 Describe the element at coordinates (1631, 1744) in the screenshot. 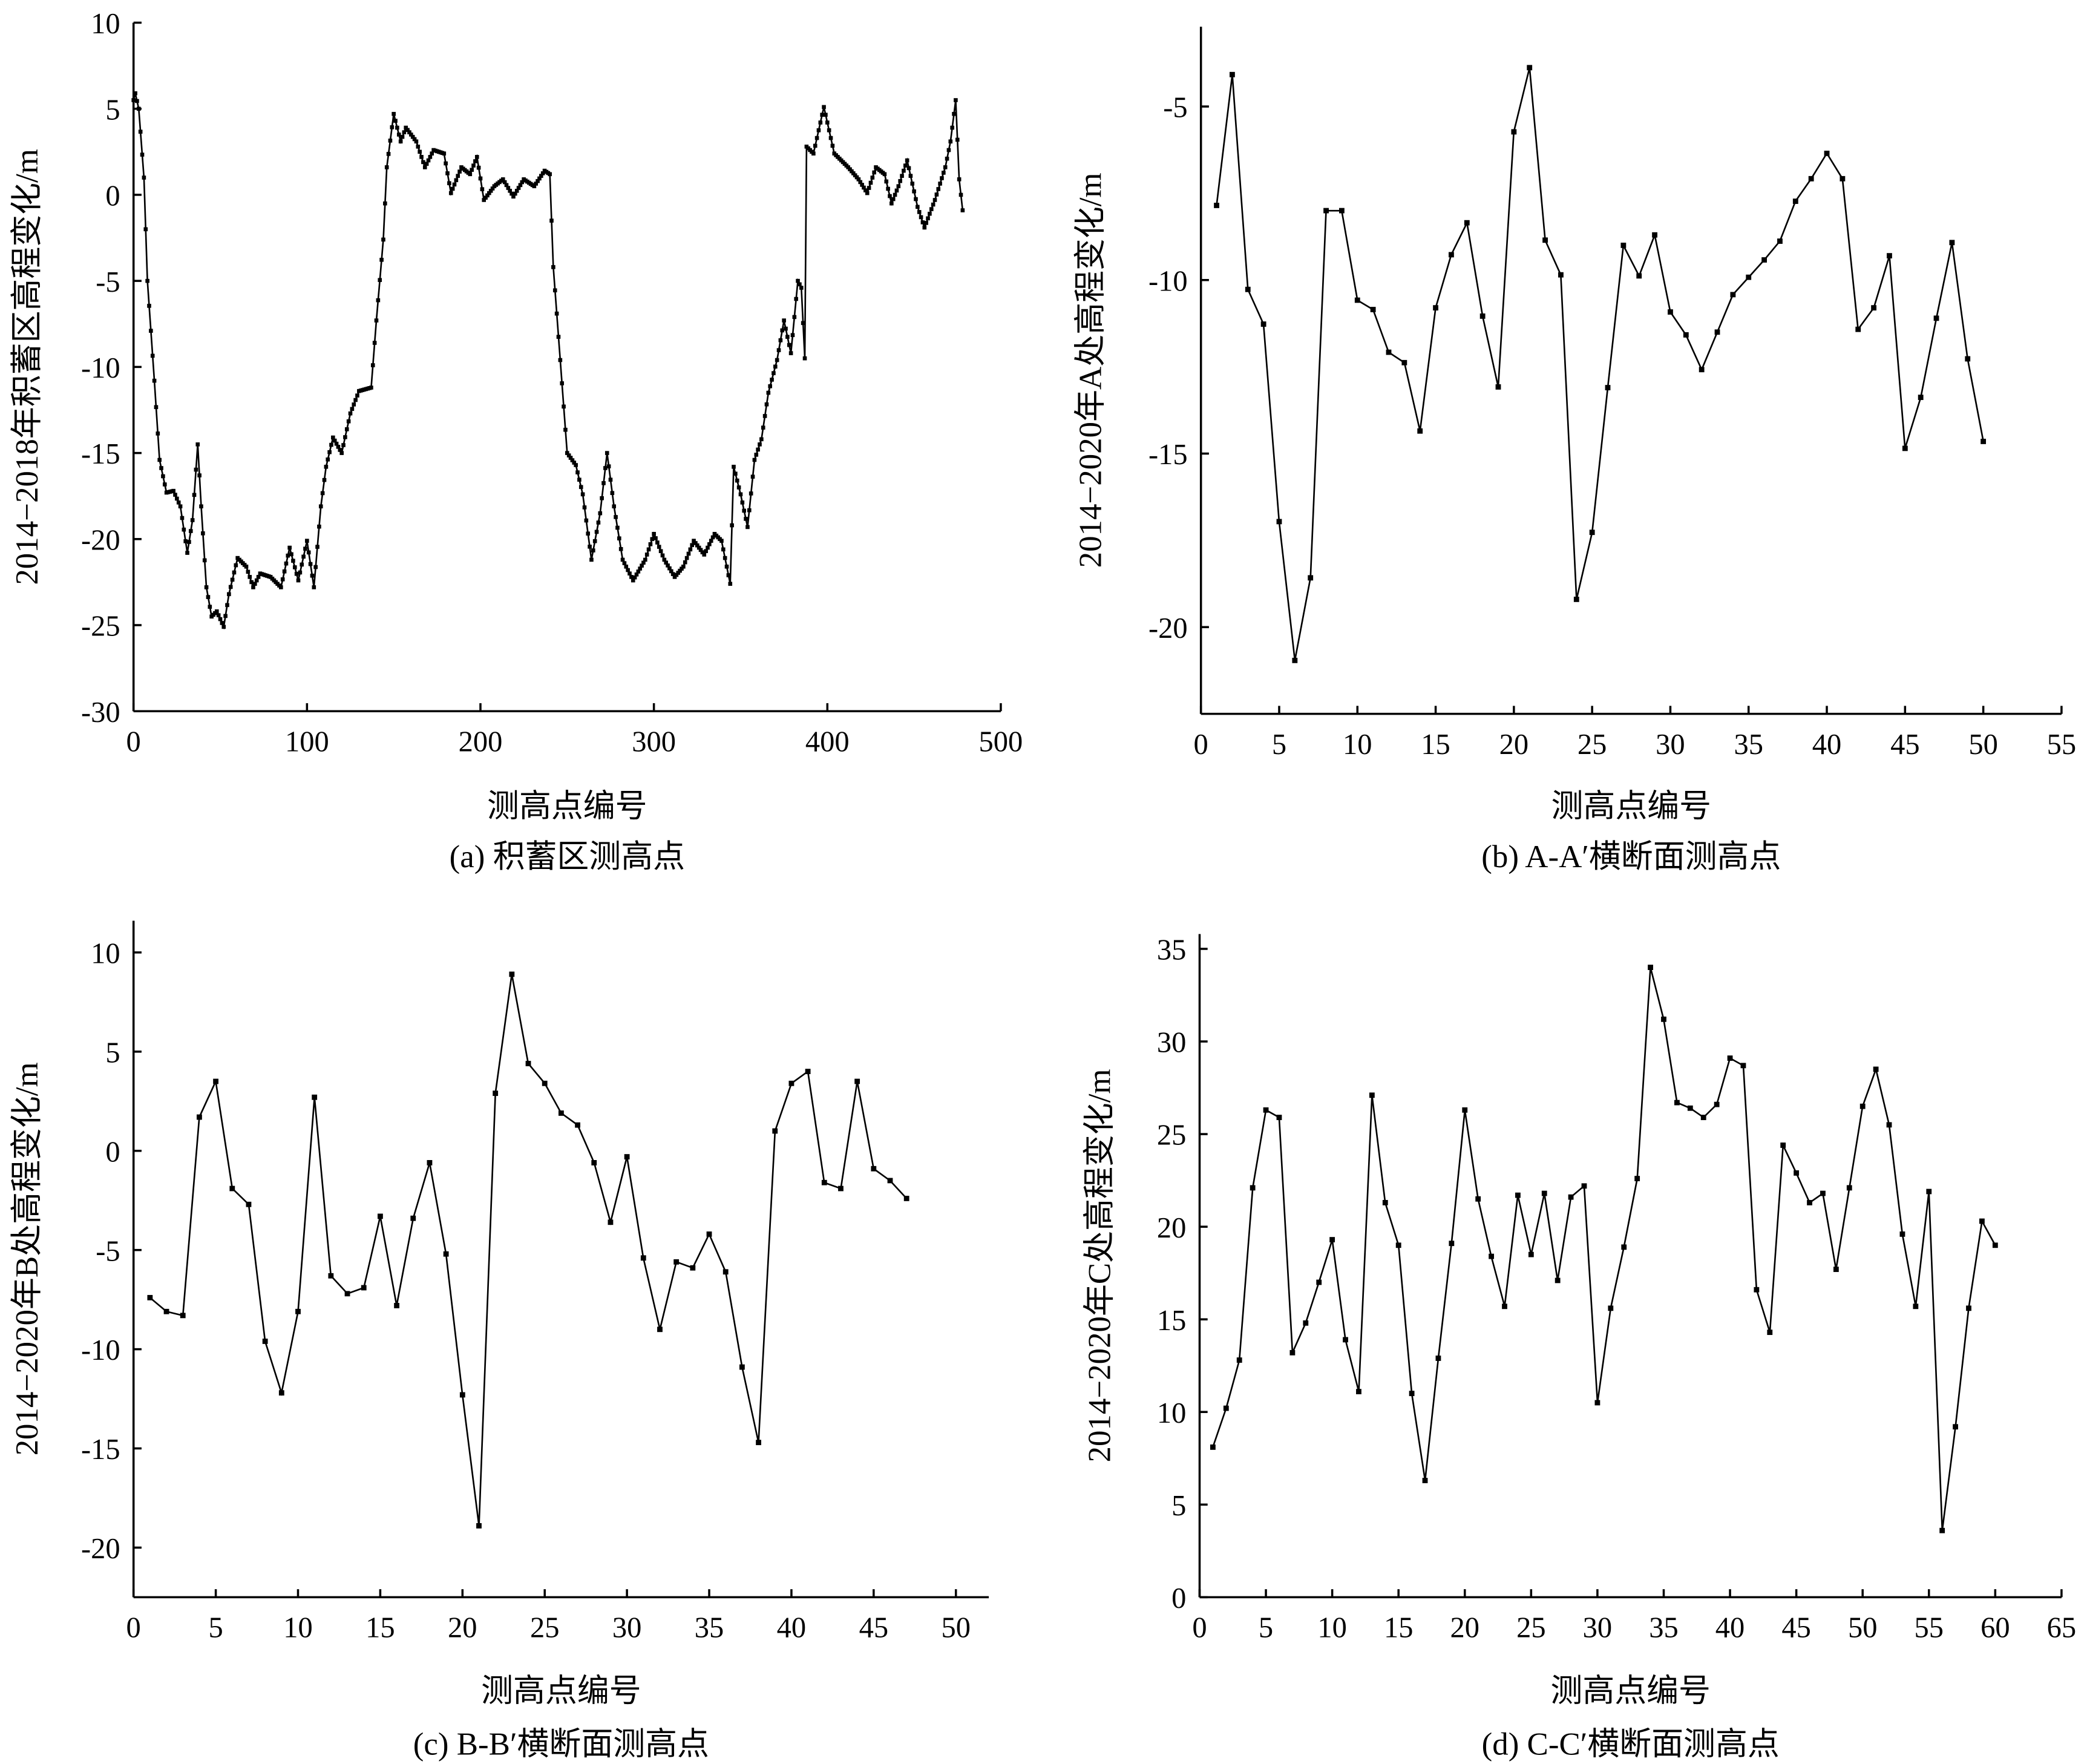

I see `panel-caption: (d) C-C′横断面测高点` at that location.